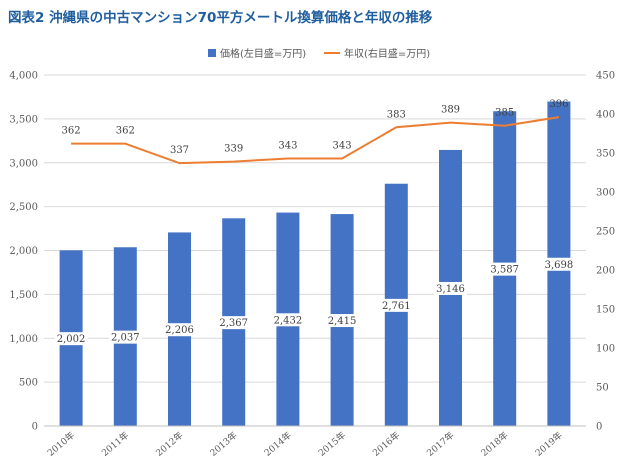 This screenshot has height=472, width=621. What do you see at coordinates (605, 154) in the screenshot?
I see `right-tick-label: 350` at bounding box center [605, 154].